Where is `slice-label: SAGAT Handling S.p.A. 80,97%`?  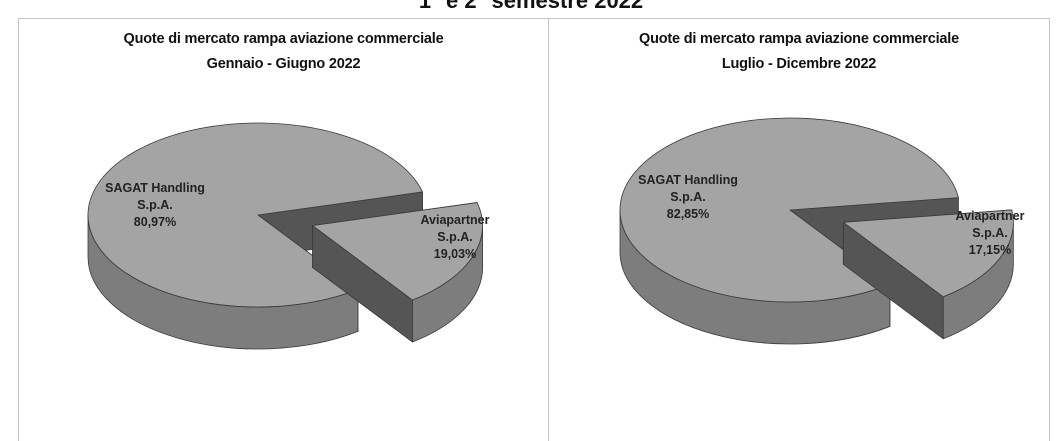 slice-label: SAGAT Handling S.p.A. 80,97% is located at coordinates (155, 205).